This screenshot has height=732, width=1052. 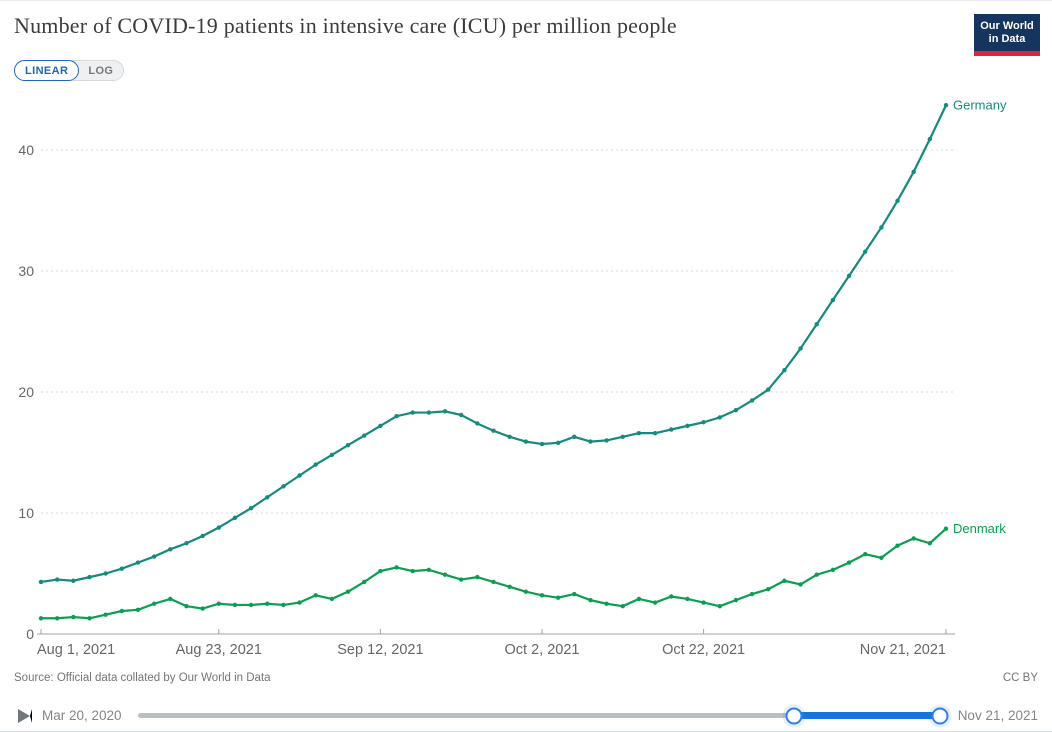 What do you see at coordinates (100, 70) in the screenshot?
I see `log-scale-button: LOG` at bounding box center [100, 70].